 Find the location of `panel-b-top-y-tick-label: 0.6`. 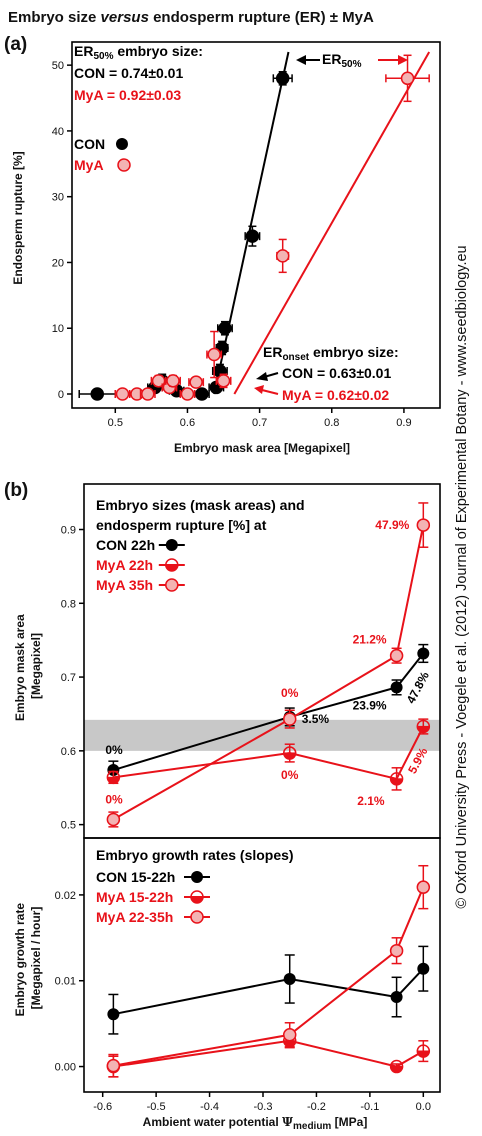

panel-b-top-y-tick-label: 0.6 is located at coordinates (68, 752).